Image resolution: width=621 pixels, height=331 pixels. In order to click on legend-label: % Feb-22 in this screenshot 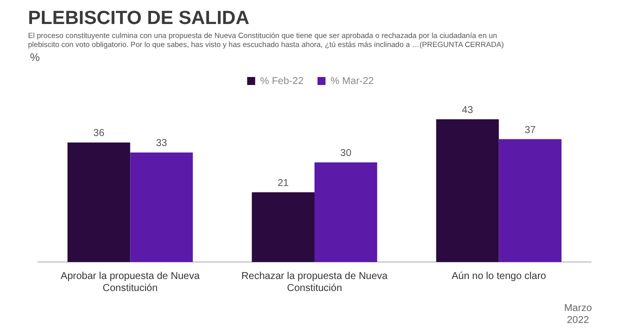, I will do `click(282, 81)`.